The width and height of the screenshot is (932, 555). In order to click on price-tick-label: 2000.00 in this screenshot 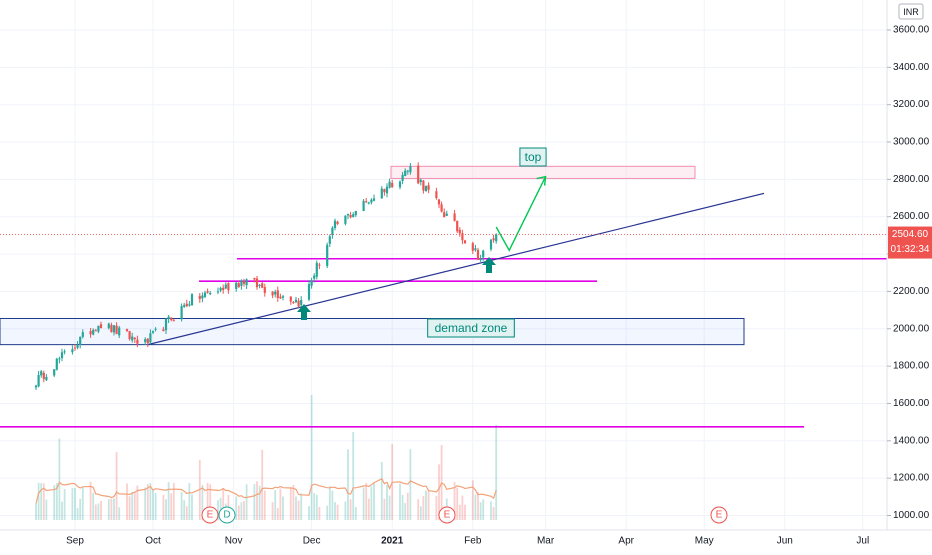, I will do `click(911, 328)`.